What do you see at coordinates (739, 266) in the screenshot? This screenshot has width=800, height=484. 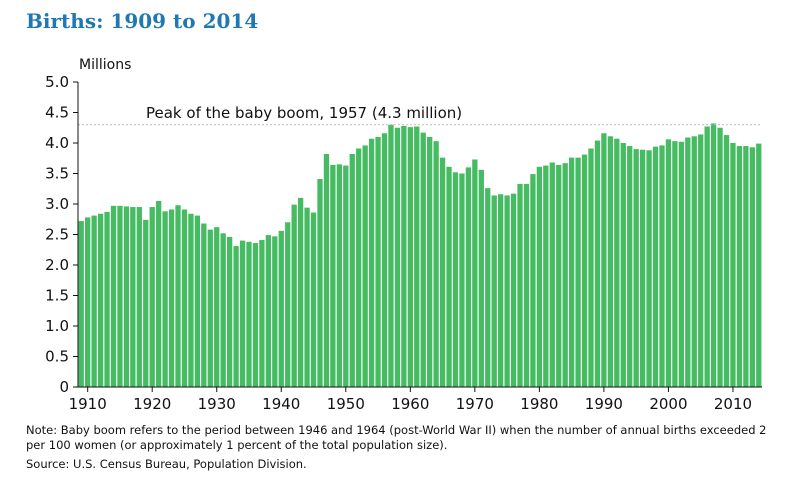 I see `bar-2011` at bounding box center [739, 266].